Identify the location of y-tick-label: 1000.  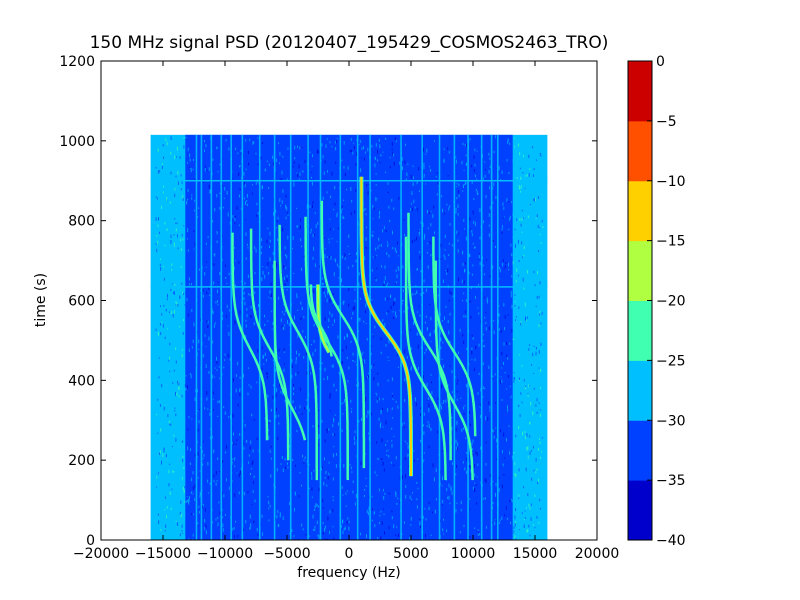
(77, 142).